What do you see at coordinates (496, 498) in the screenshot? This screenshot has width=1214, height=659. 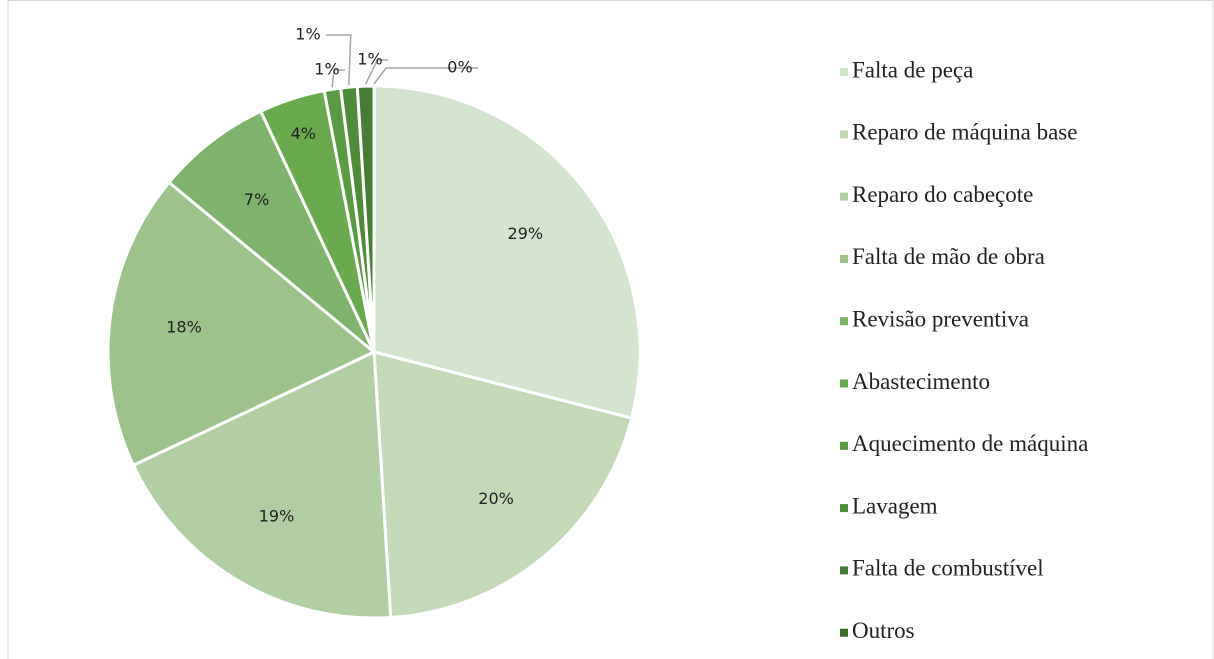 I see `data-label: 20%` at bounding box center [496, 498].